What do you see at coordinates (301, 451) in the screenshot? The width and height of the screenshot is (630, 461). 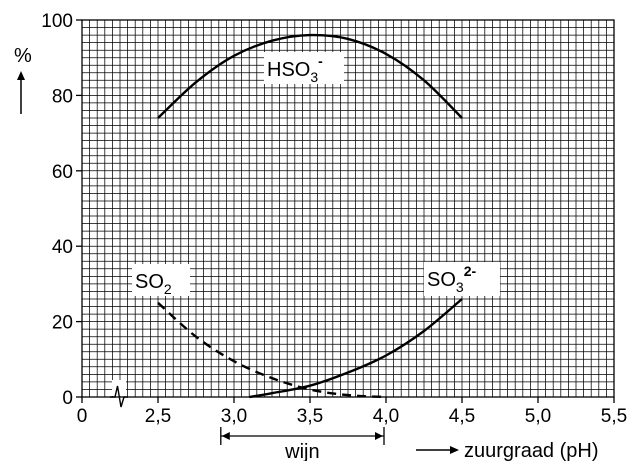 I see `wijn-label: wijn` at bounding box center [301, 451].